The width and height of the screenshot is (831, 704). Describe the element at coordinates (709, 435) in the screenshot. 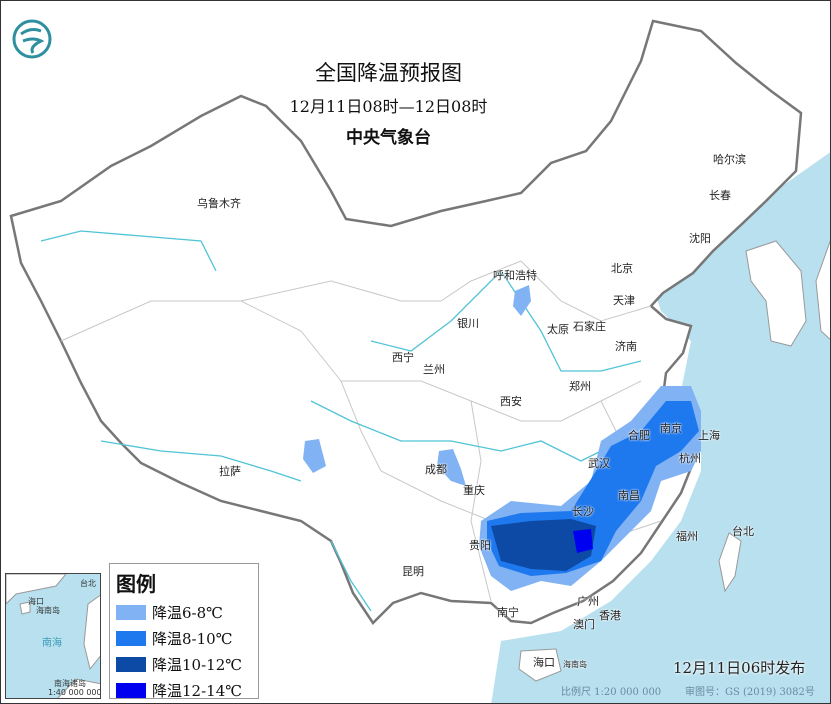

I see `city-label: 上海` at that location.